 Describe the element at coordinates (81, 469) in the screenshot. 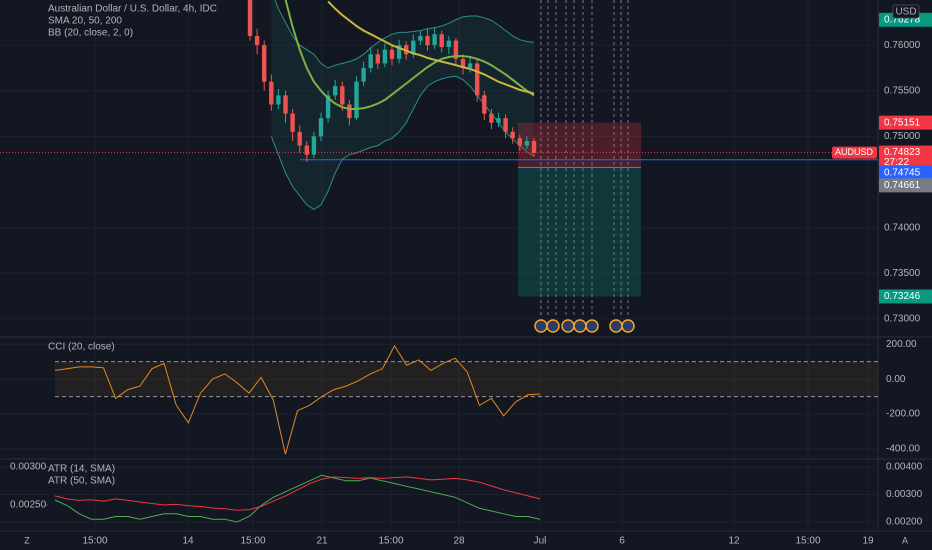

I see `atr-legend: ATR (14, SMA)` at that location.